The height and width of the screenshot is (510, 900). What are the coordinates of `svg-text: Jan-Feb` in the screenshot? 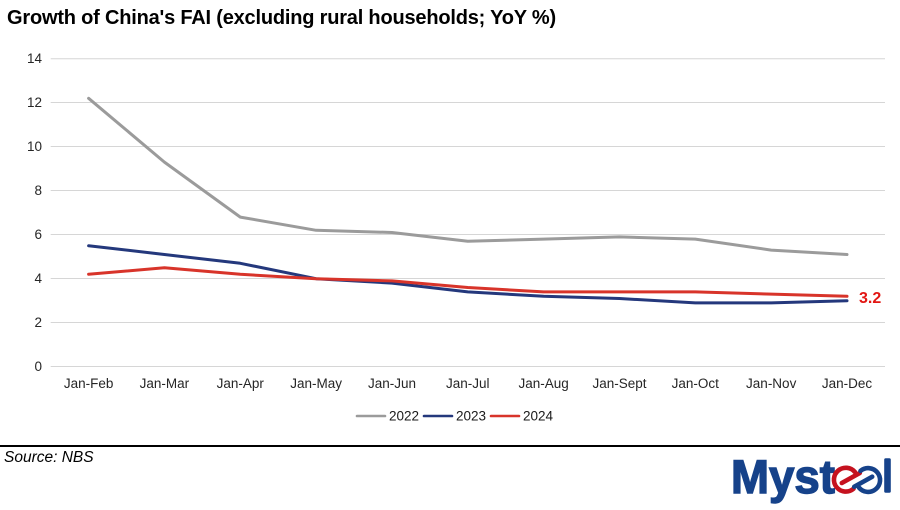 It's located at (89, 383).